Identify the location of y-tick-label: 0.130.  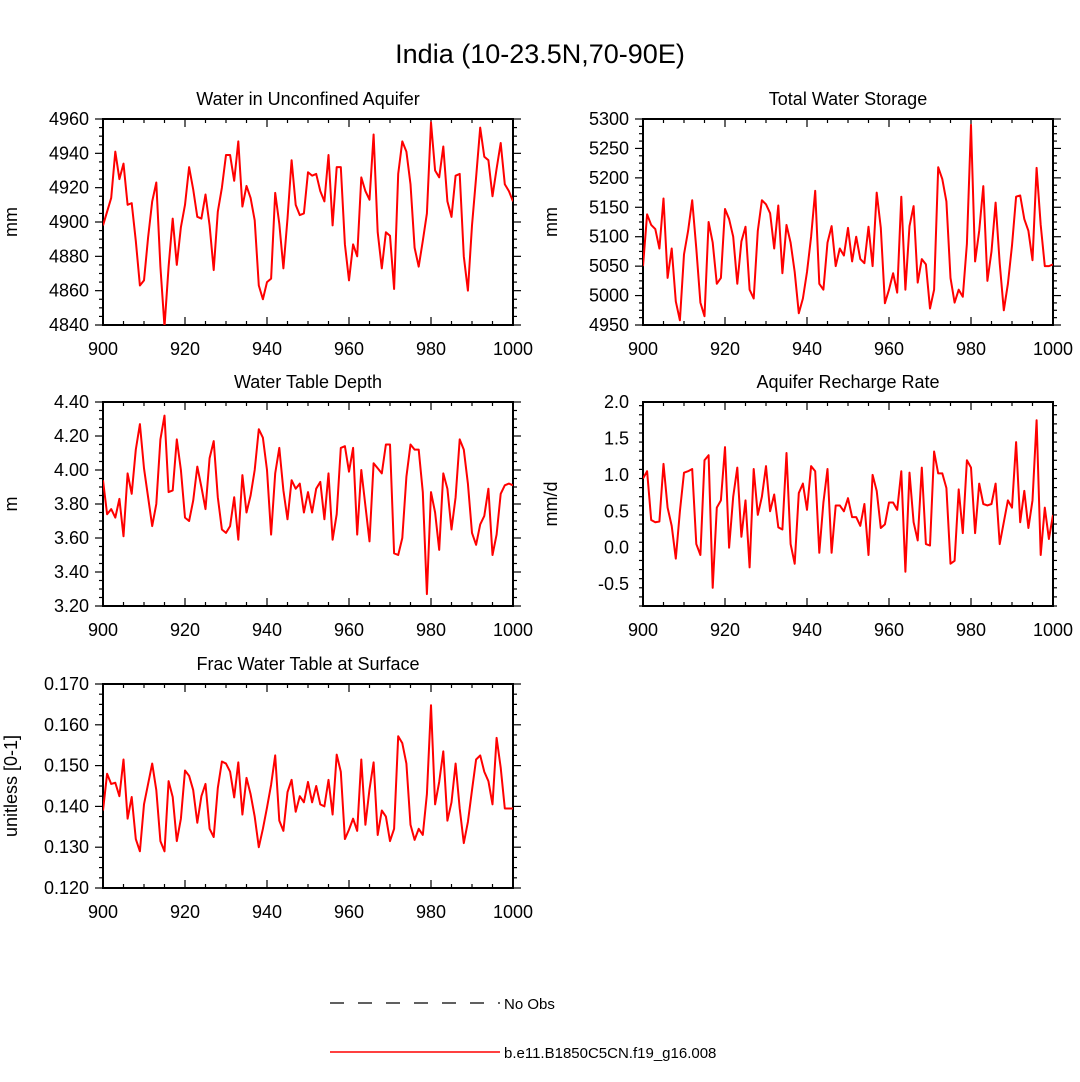
(66, 847).